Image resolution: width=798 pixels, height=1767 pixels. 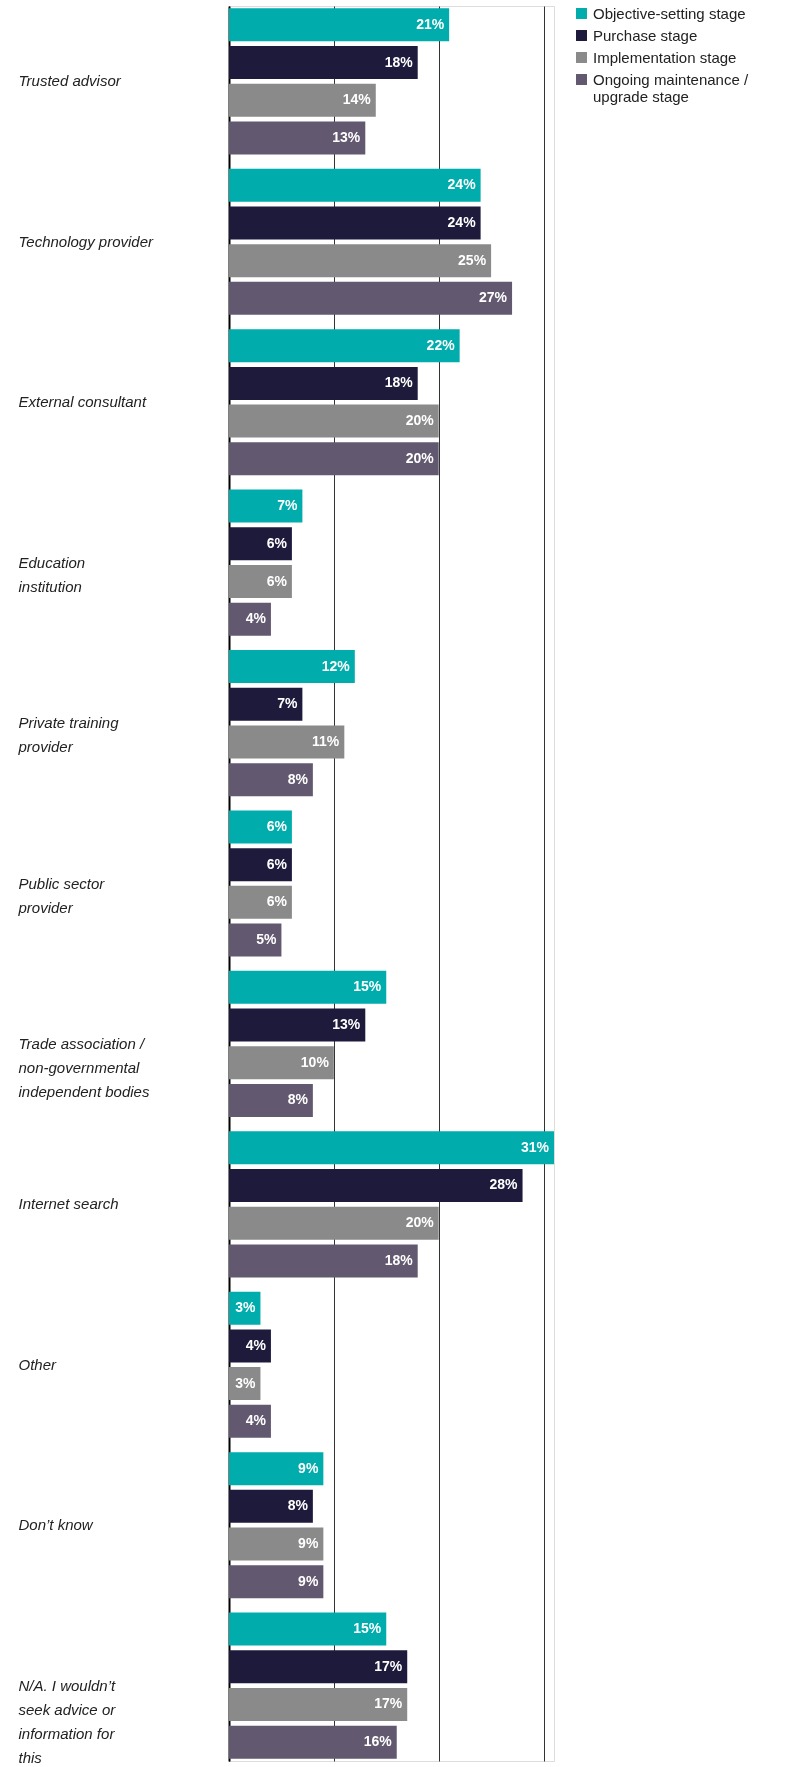 What do you see at coordinates (504, 1184) in the screenshot?
I see `data-label: 28%` at bounding box center [504, 1184].